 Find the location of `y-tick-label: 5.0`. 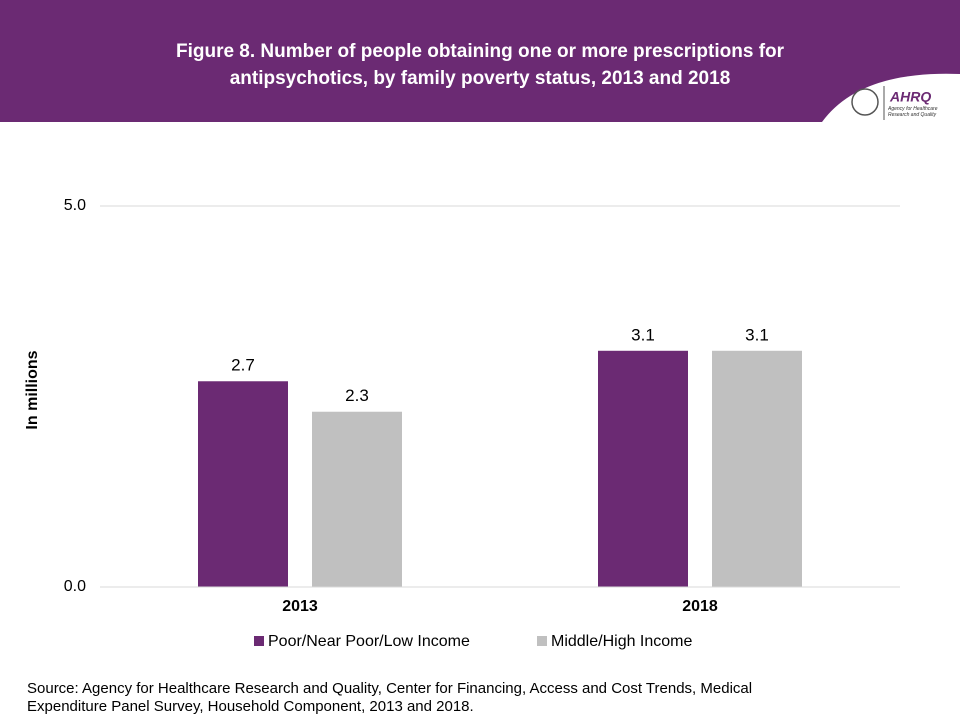

y-tick-label: 5.0 is located at coordinates (75, 205).